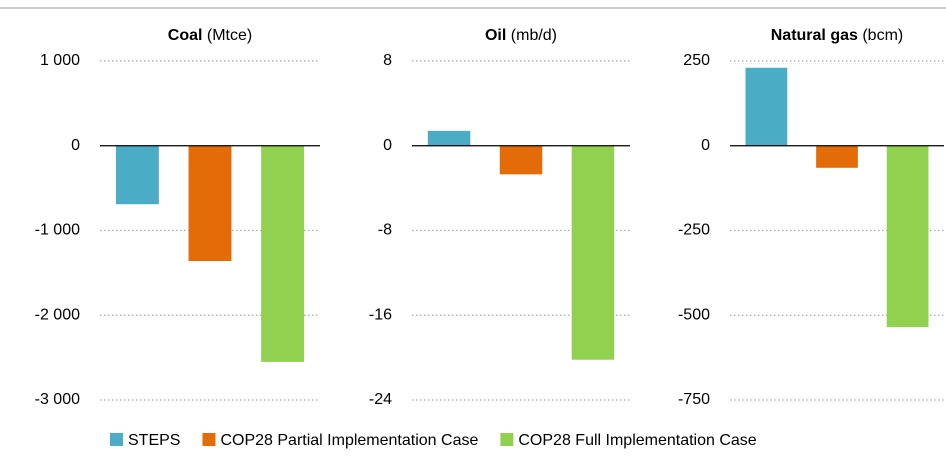 The image size is (946, 457). I want to click on legend-label: COP28 Full Implementation Case, so click(637, 440).